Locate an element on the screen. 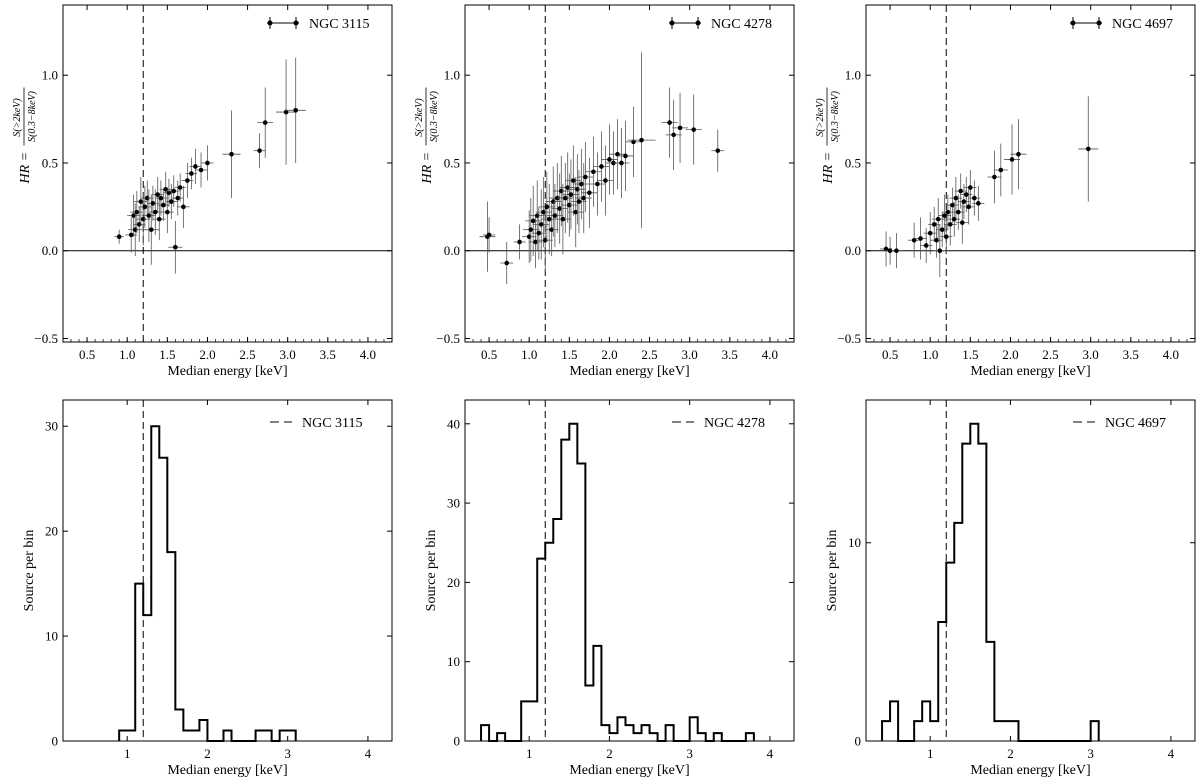 The height and width of the screenshot is (784, 1200). x-tick-label: 2.0 is located at coordinates (609, 354).